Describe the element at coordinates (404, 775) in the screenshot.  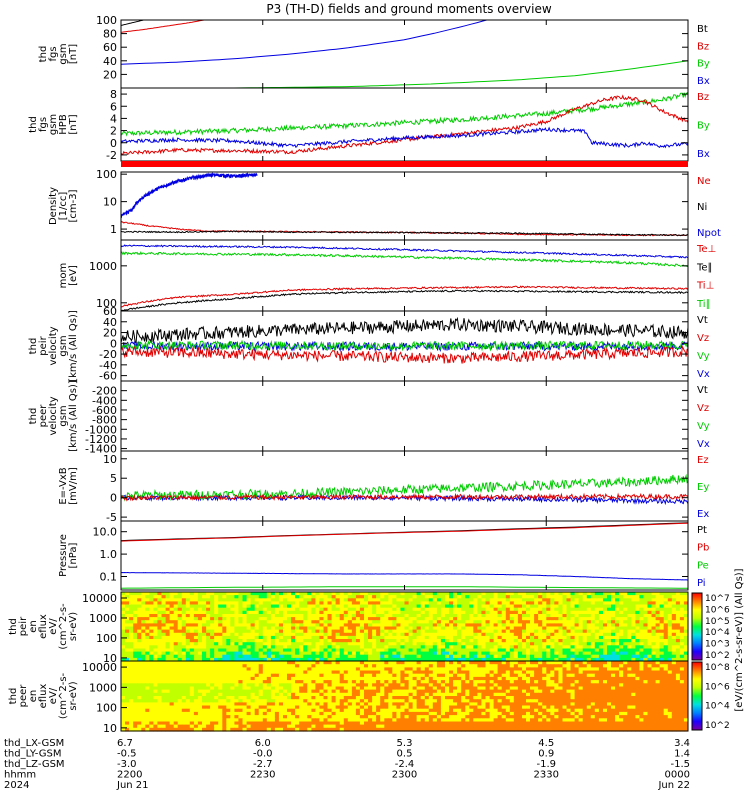
I see `time-axis-value: 2300` at that location.